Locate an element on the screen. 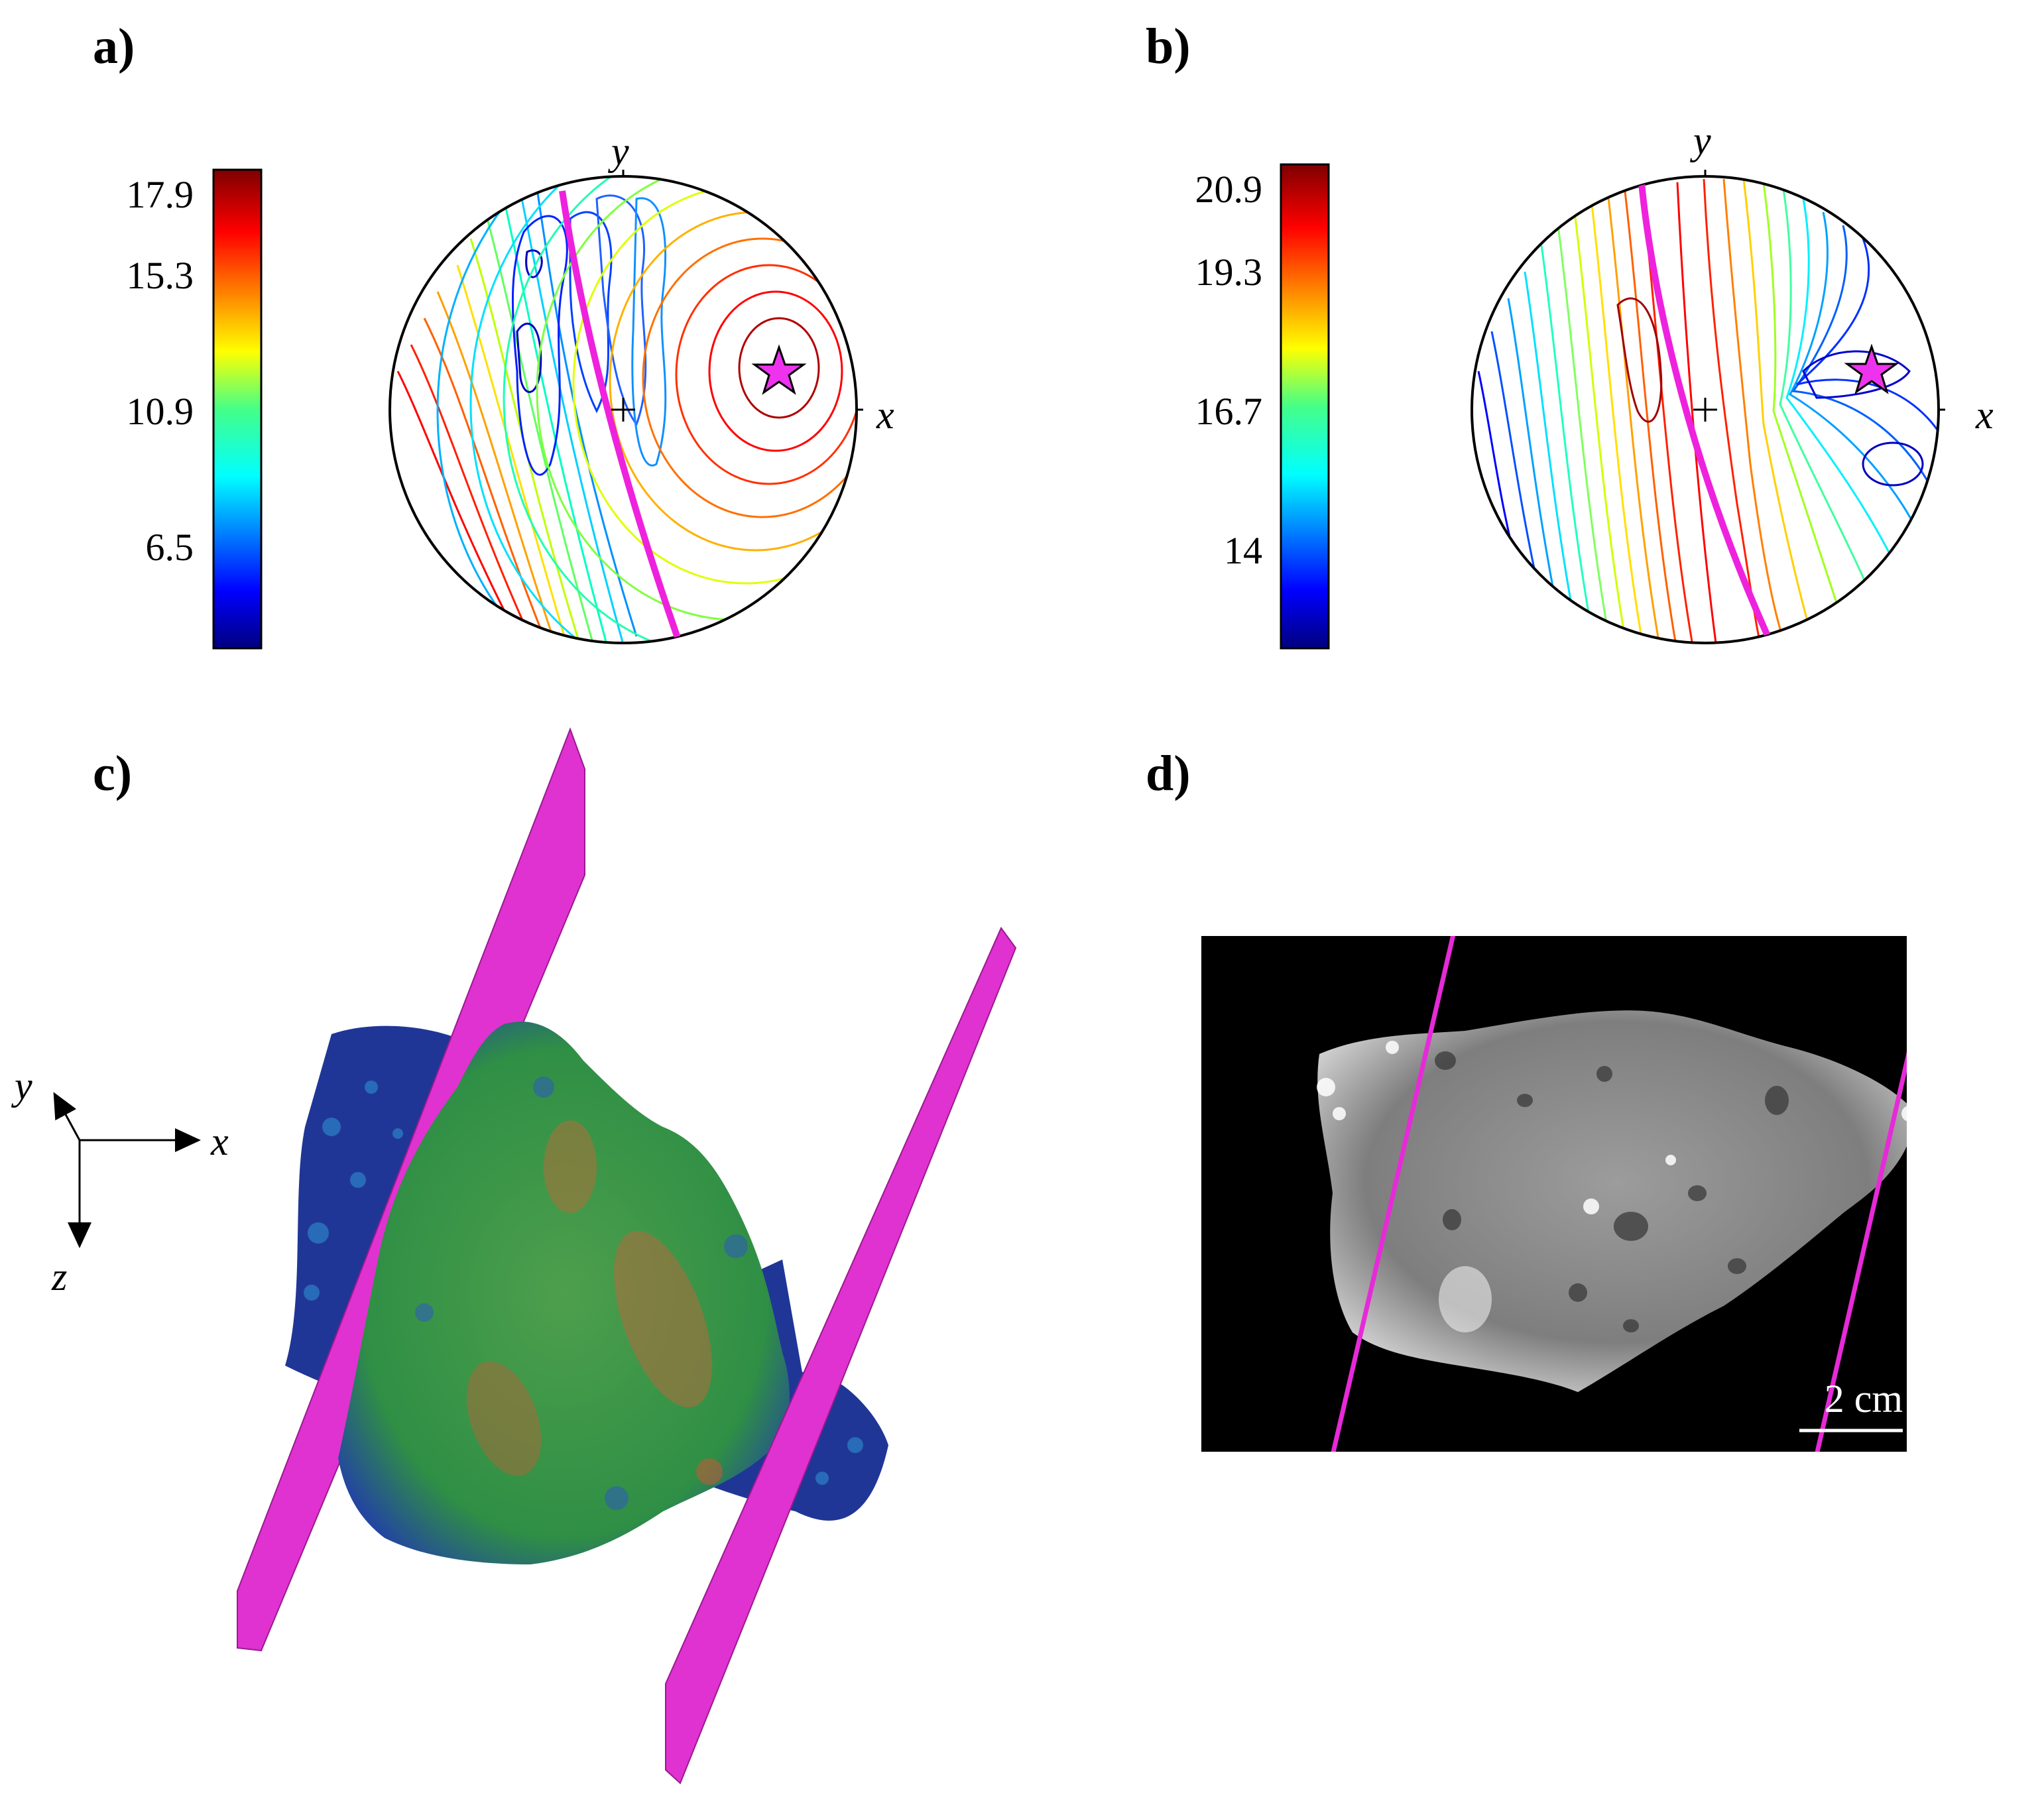  triad-y-label: y is located at coordinates (21, 1086).